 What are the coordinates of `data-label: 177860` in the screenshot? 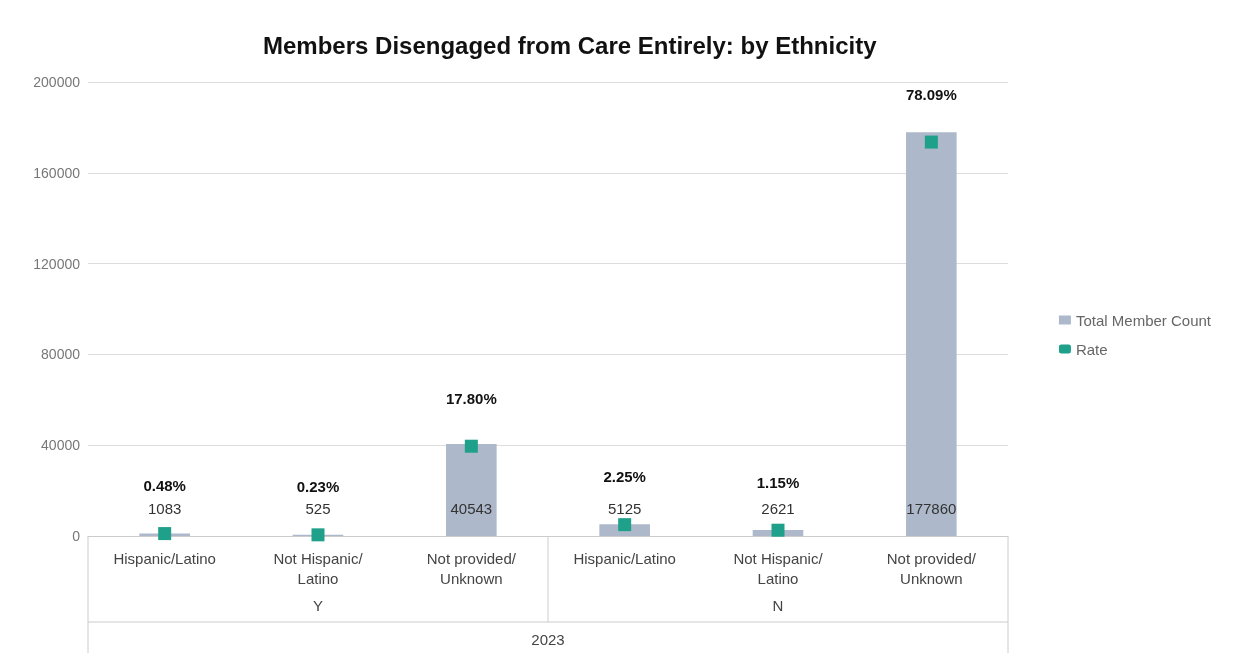 It's located at (931, 508).